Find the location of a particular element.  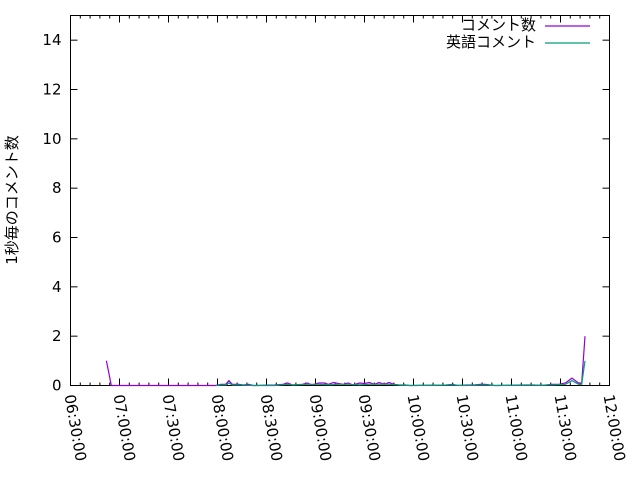

x-tick-label: 10:30:00 is located at coordinates (467, 427).